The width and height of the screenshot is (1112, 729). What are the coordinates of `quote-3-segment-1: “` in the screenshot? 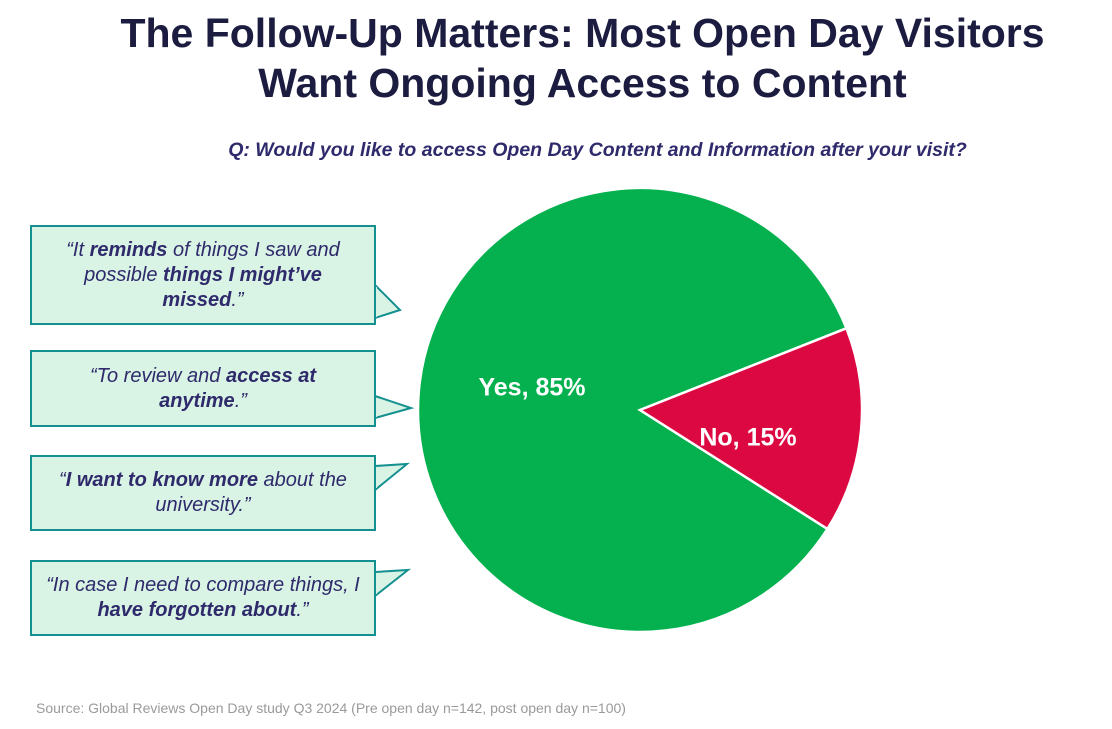 It's located at (62, 480).